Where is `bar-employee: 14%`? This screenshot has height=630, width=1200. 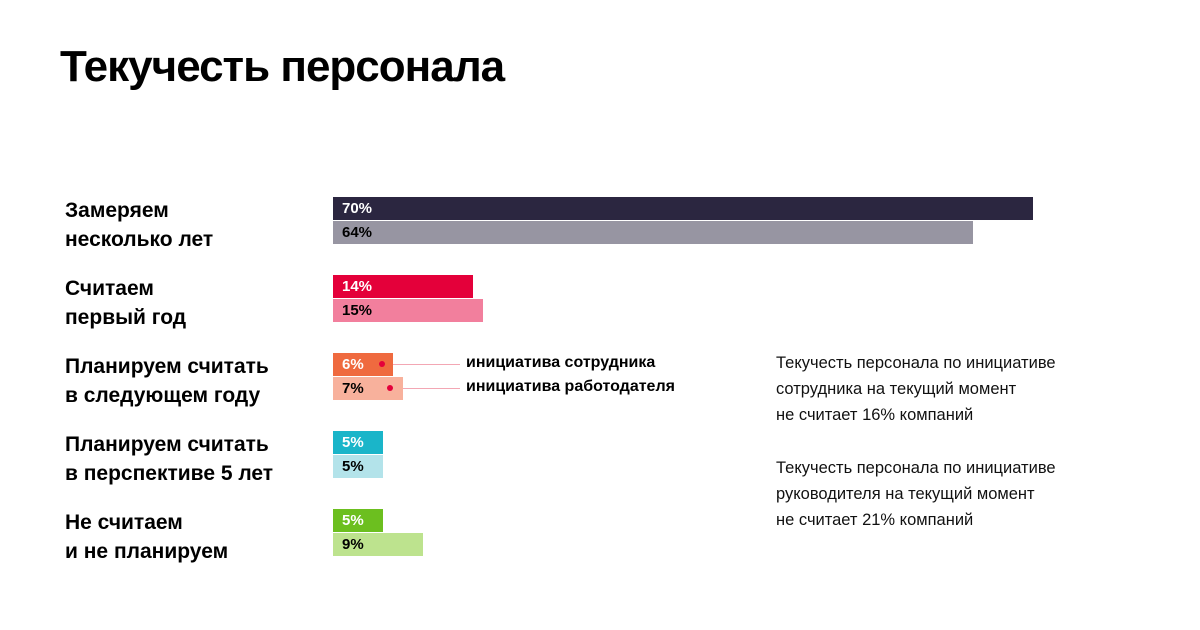
bar-employee: 14% is located at coordinates (403, 286).